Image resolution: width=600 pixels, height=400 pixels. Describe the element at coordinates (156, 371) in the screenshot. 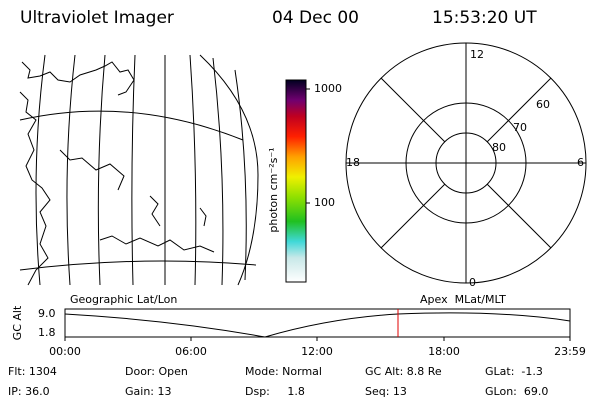

I see `info-field: Door: Open` at that location.